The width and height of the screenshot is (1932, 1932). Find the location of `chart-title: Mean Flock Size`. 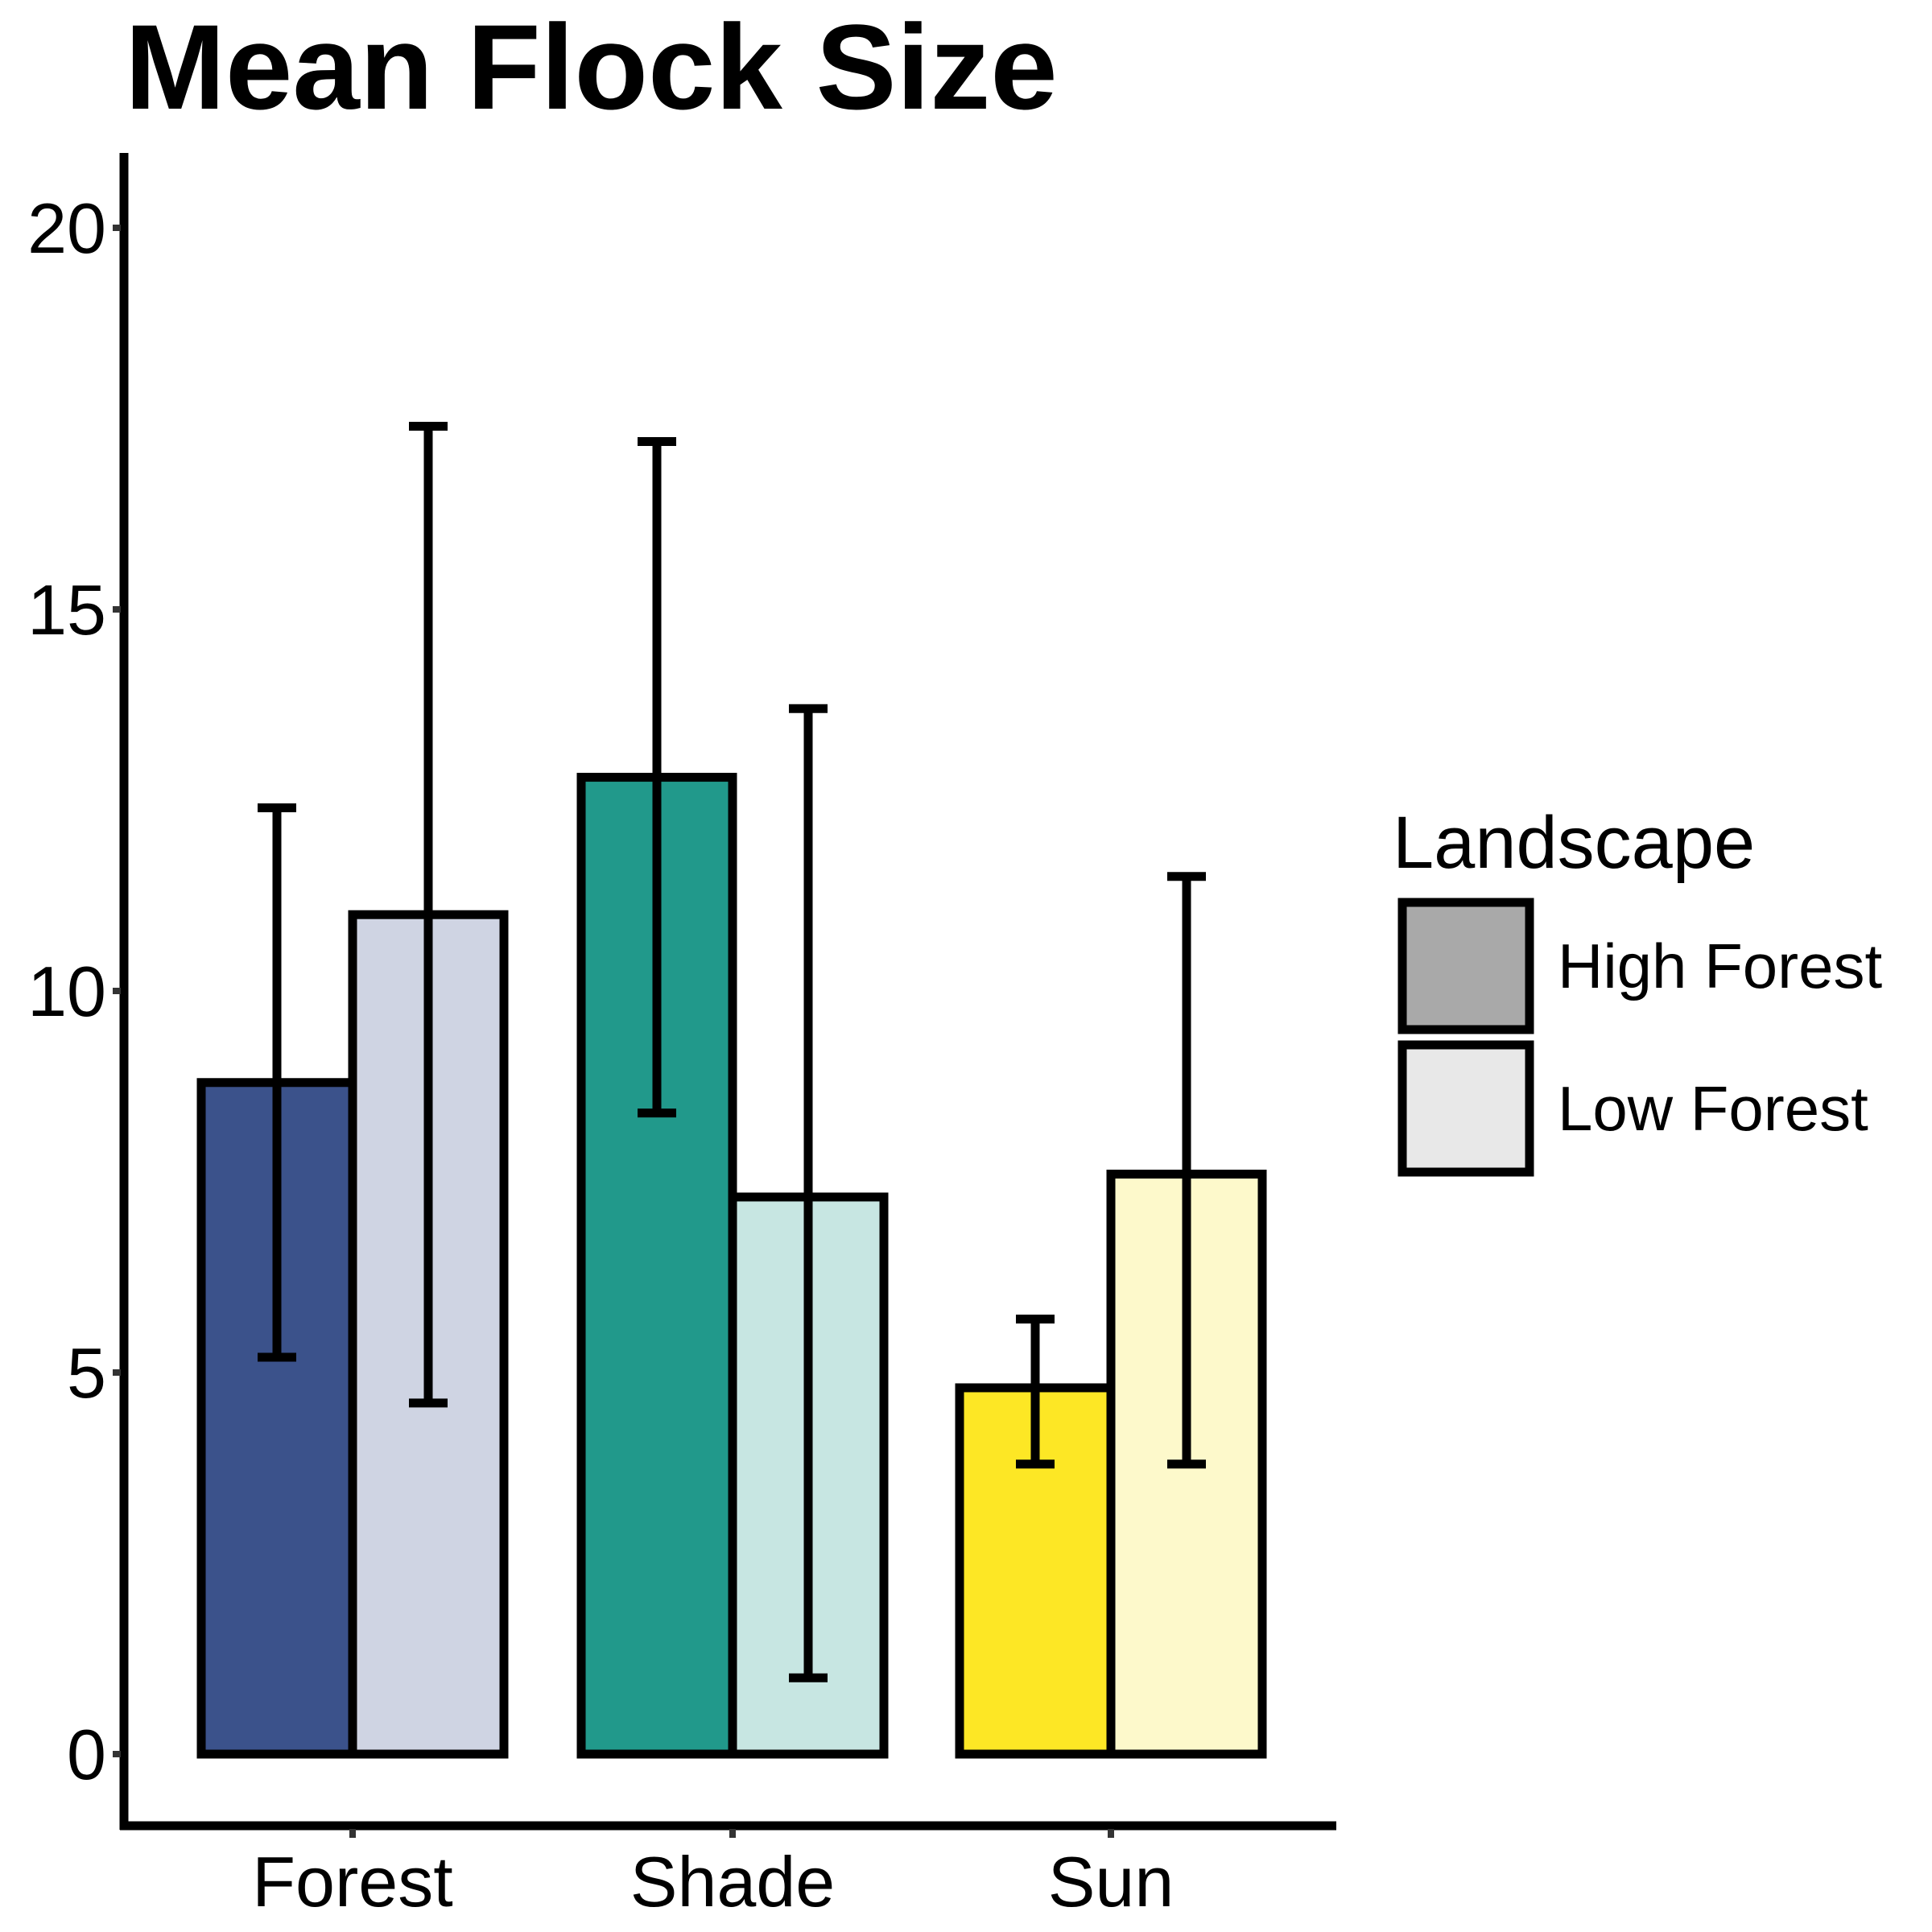

chart-title: Mean Flock Size is located at coordinates (591, 67).